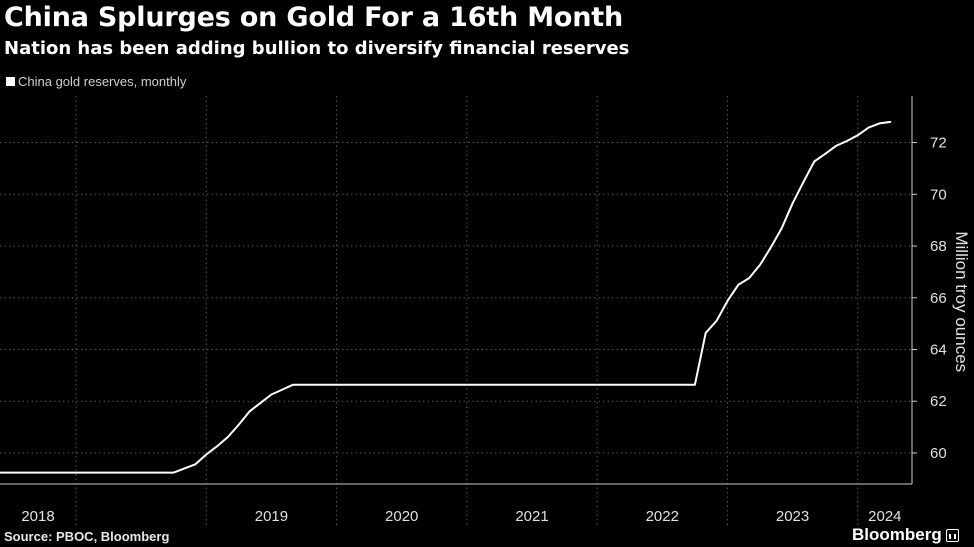  I want to click on source-note: Source: PBOC, Bloomberg, so click(87, 536).